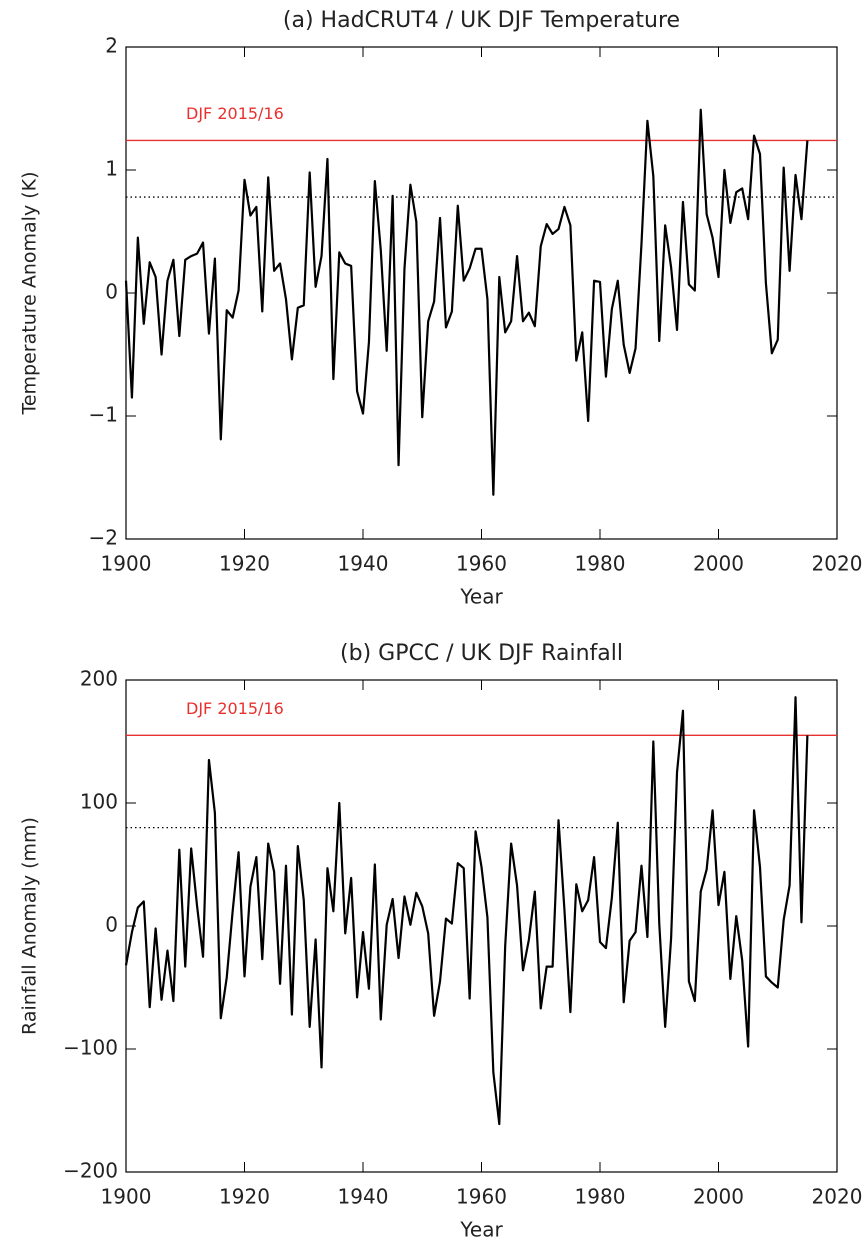 The height and width of the screenshot is (1240, 868). Describe the element at coordinates (481, 653) in the screenshot. I see `chart-title: (b) GPCC / UK DJF Rainfall` at that location.